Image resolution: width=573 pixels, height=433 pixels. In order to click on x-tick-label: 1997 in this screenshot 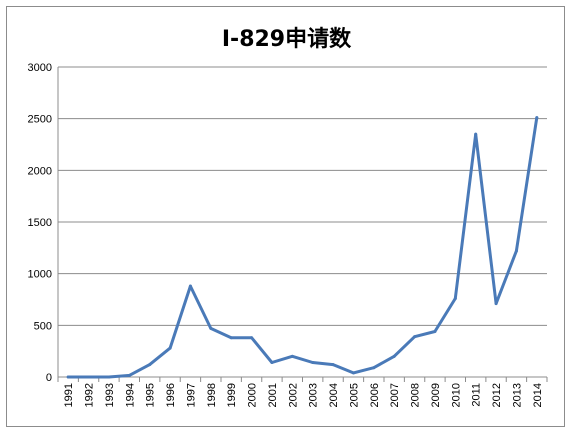, I will do `click(191, 395)`.